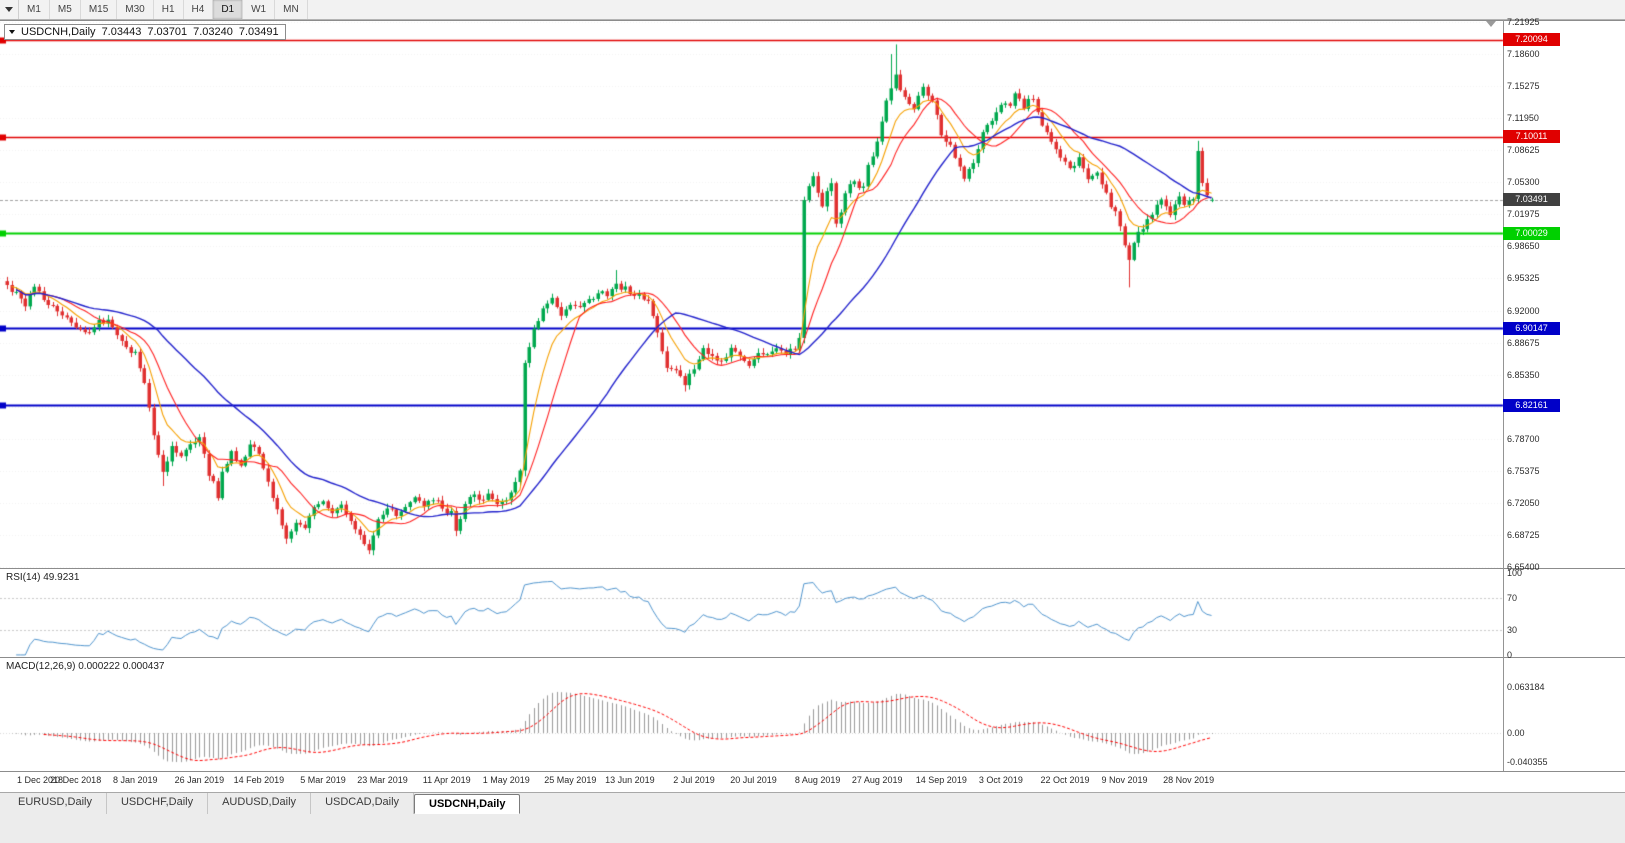  Describe the element at coordinates (877, 780) in the screenshot. I see `time-axis-label: 27 Aug 2019` at that location.